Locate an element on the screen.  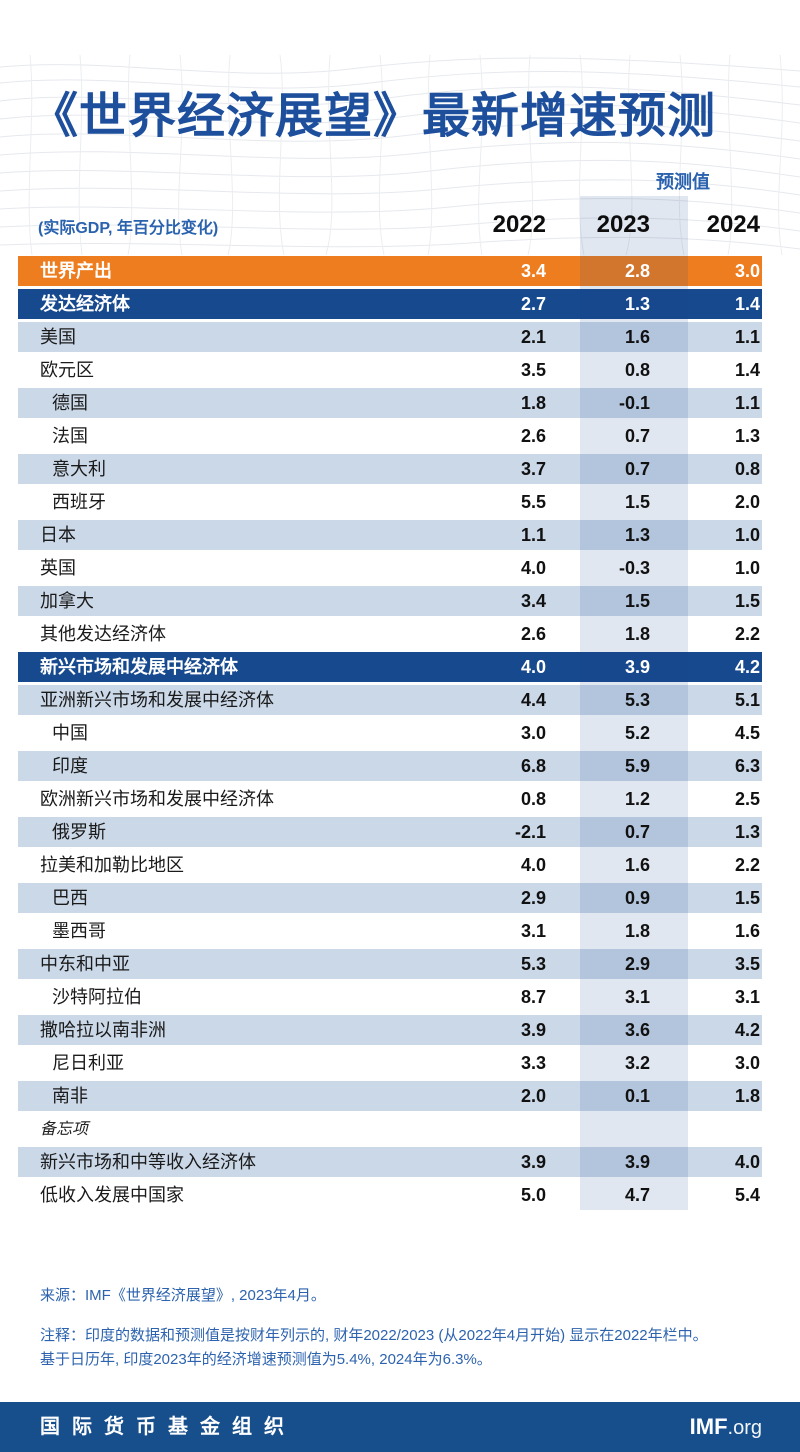
row-label: 新兴市场和中等收入经济体 is located at coordinates (148, 1162).